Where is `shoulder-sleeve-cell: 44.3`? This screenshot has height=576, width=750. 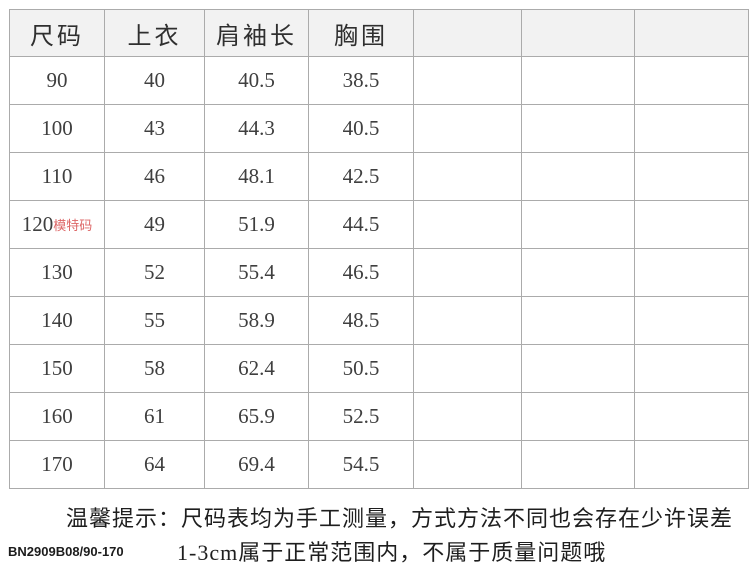 shoulder-sleeve-cell: 44.3 is located at coordinates (256, 128).